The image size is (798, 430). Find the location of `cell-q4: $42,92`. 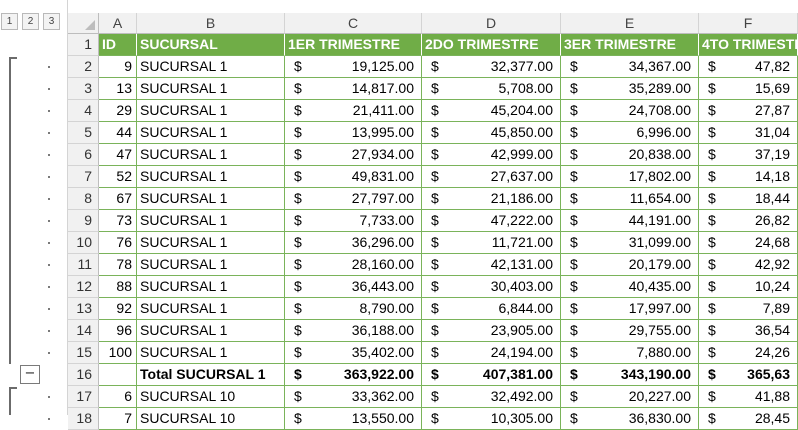

cell-q4: $42,92 is located at coordinates (748, 265).